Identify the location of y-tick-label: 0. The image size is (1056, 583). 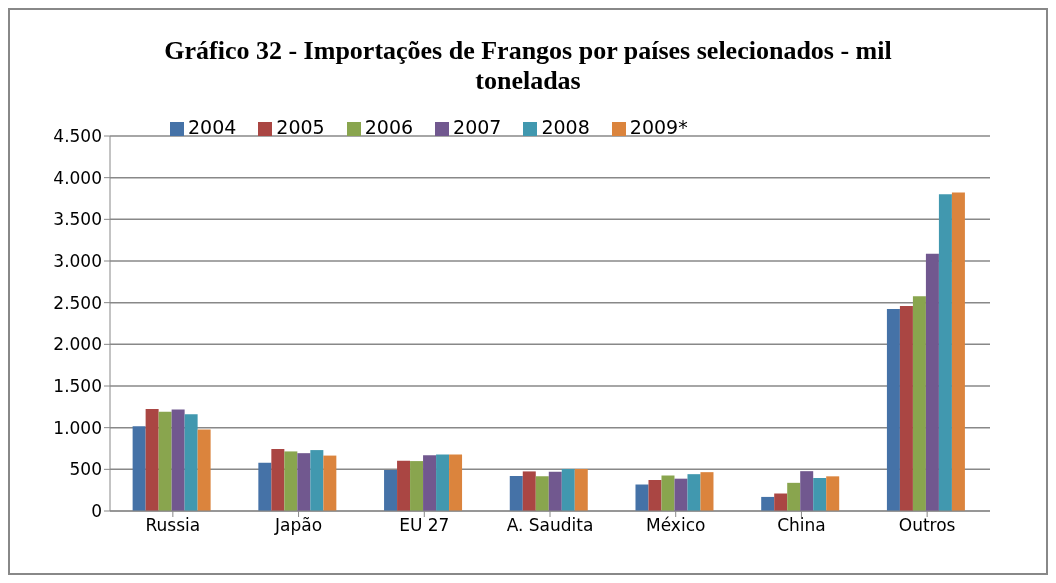
(96, 511).